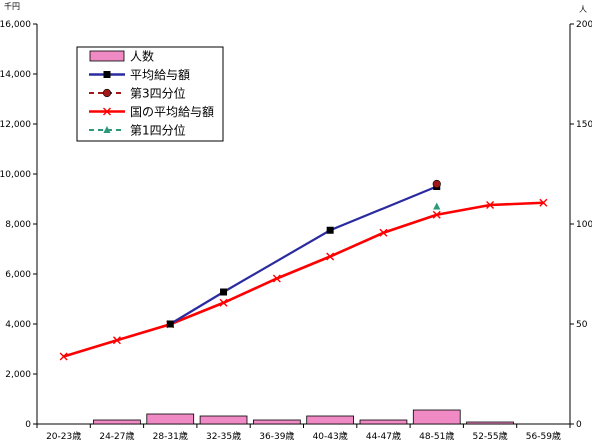 The width and height of the screenshot is (592, 443). I want to click on legend-item: 平均給与額, so click(139, 75).